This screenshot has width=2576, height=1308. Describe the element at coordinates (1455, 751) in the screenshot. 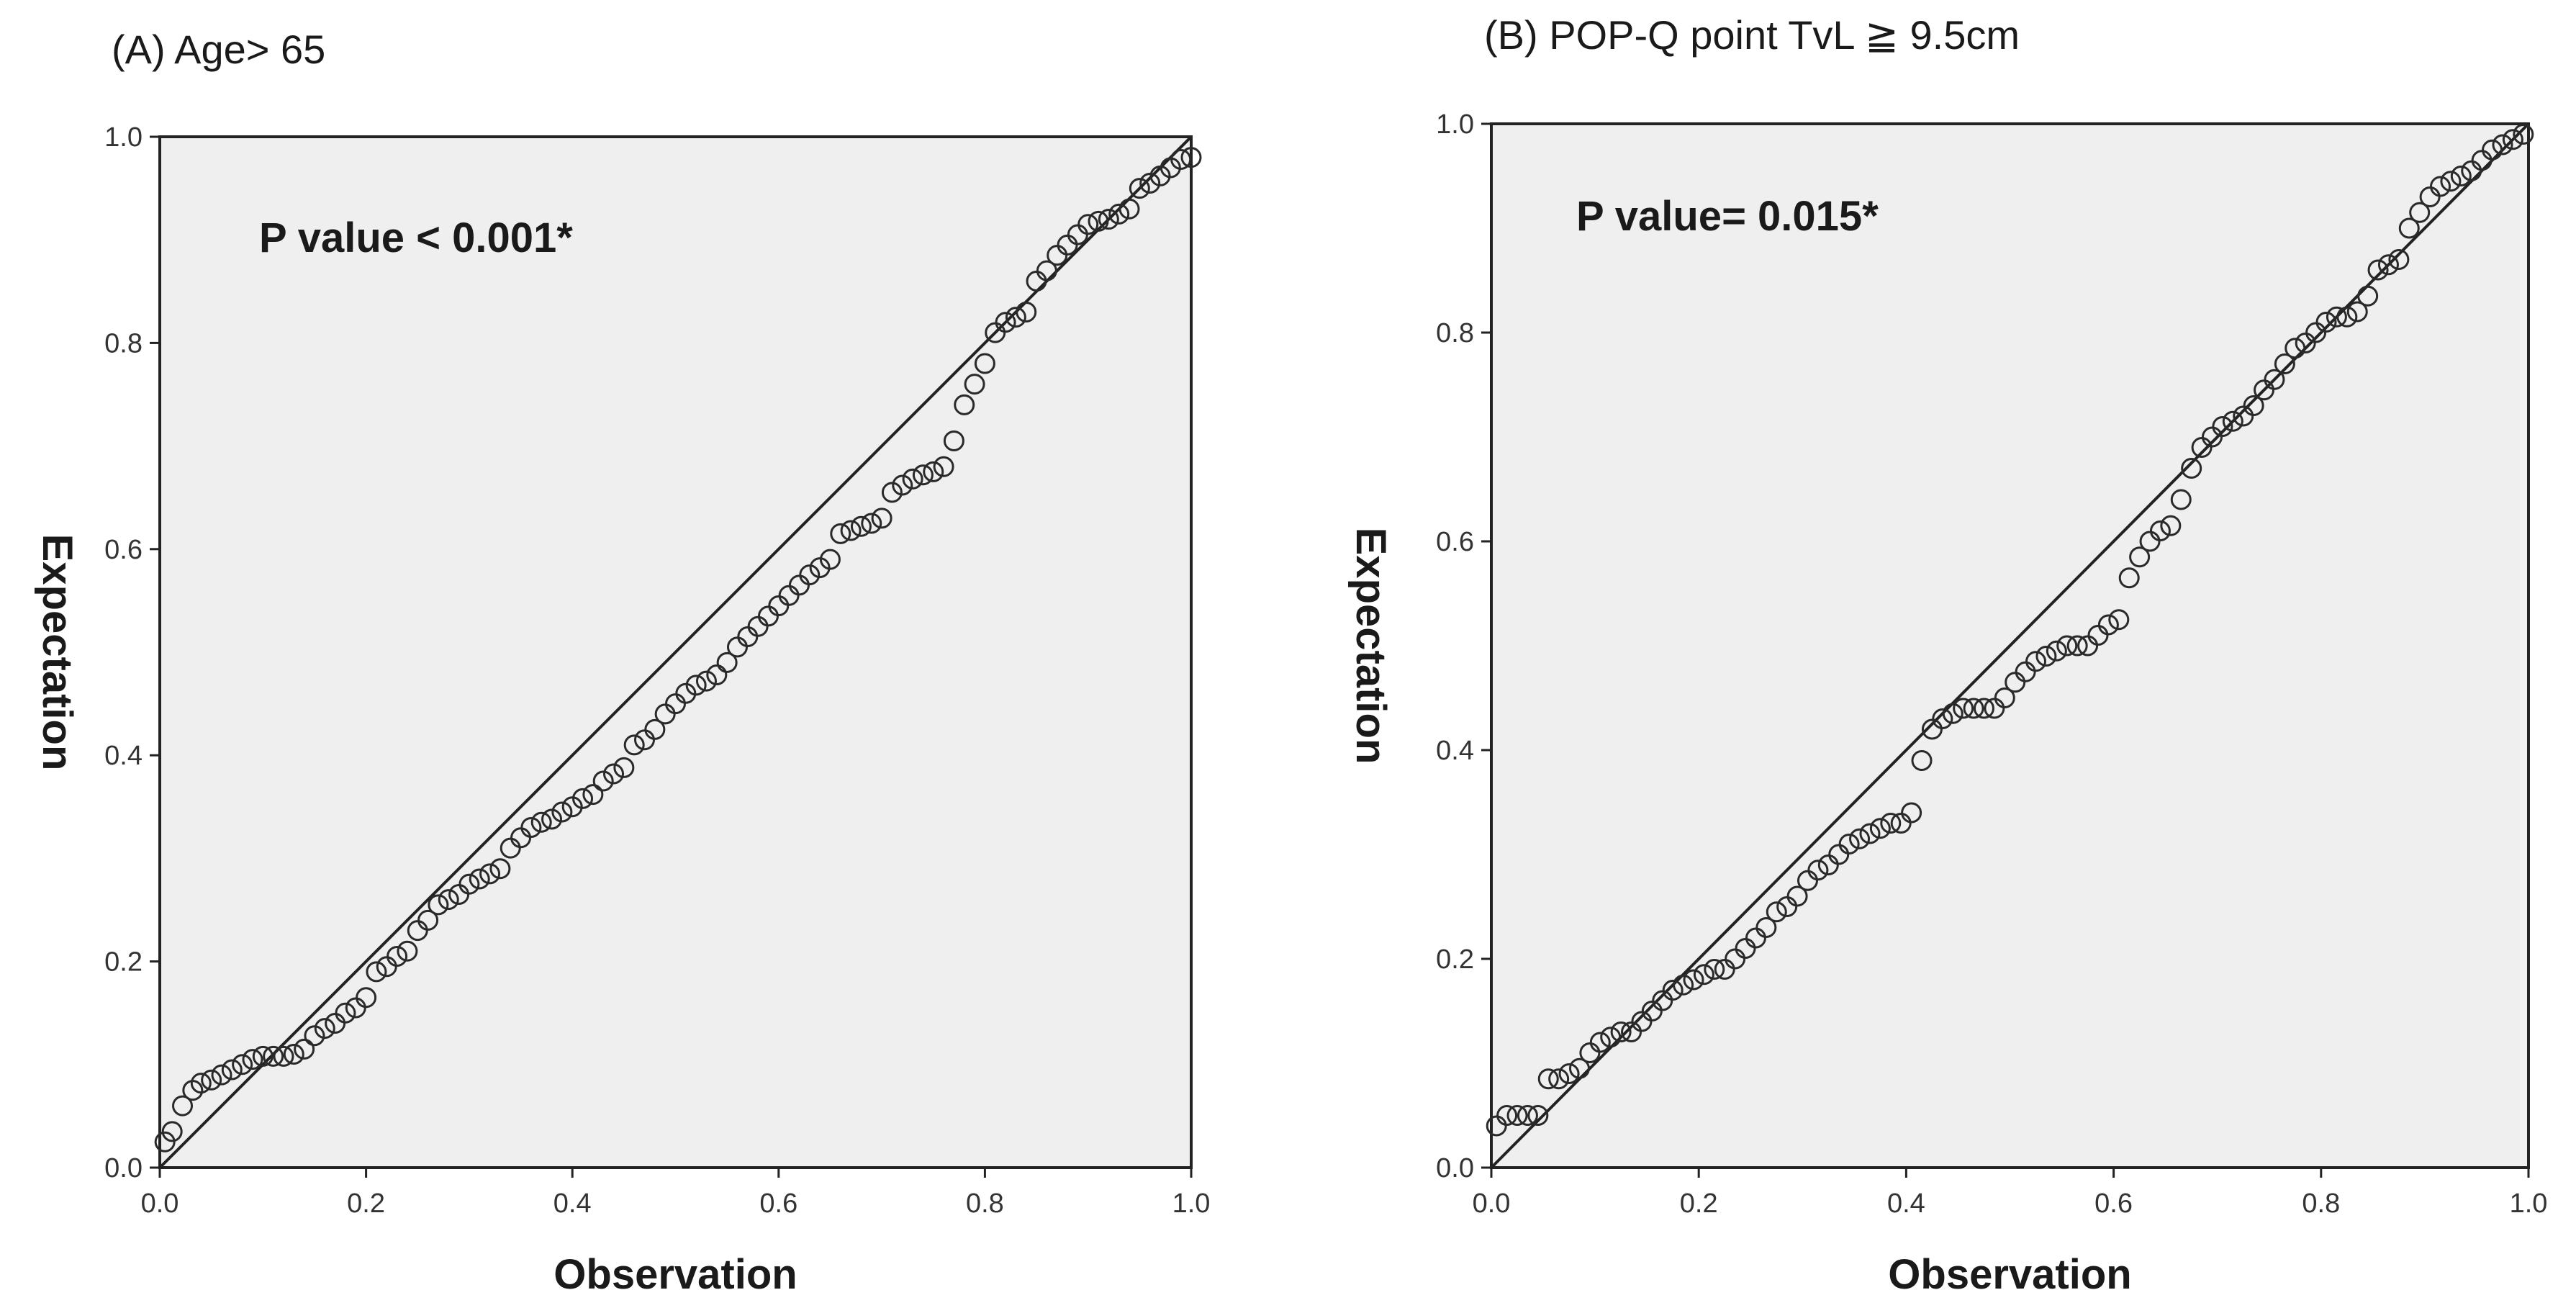

I see `y-tick-label: 0.4` at that location.